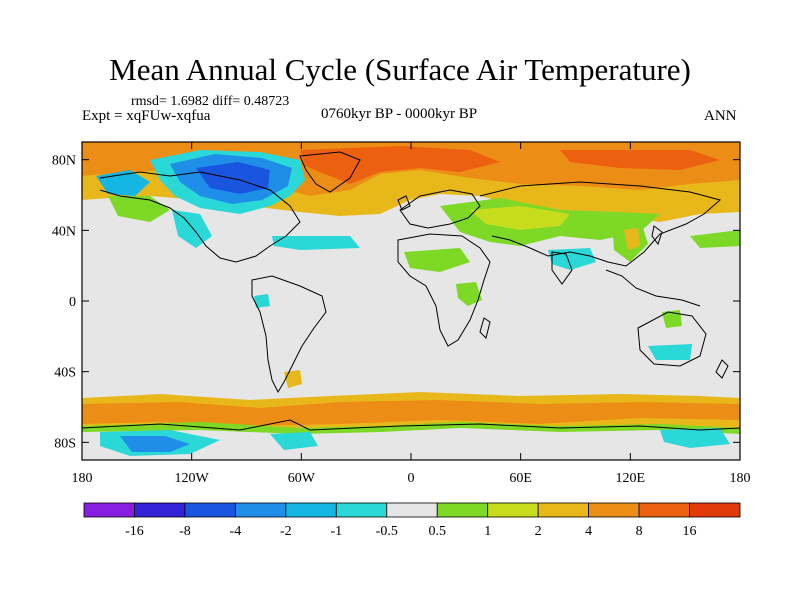 This screenshot has height=600, width=800. I want to click on lon-tick-label: 60E, so click(520, 478).